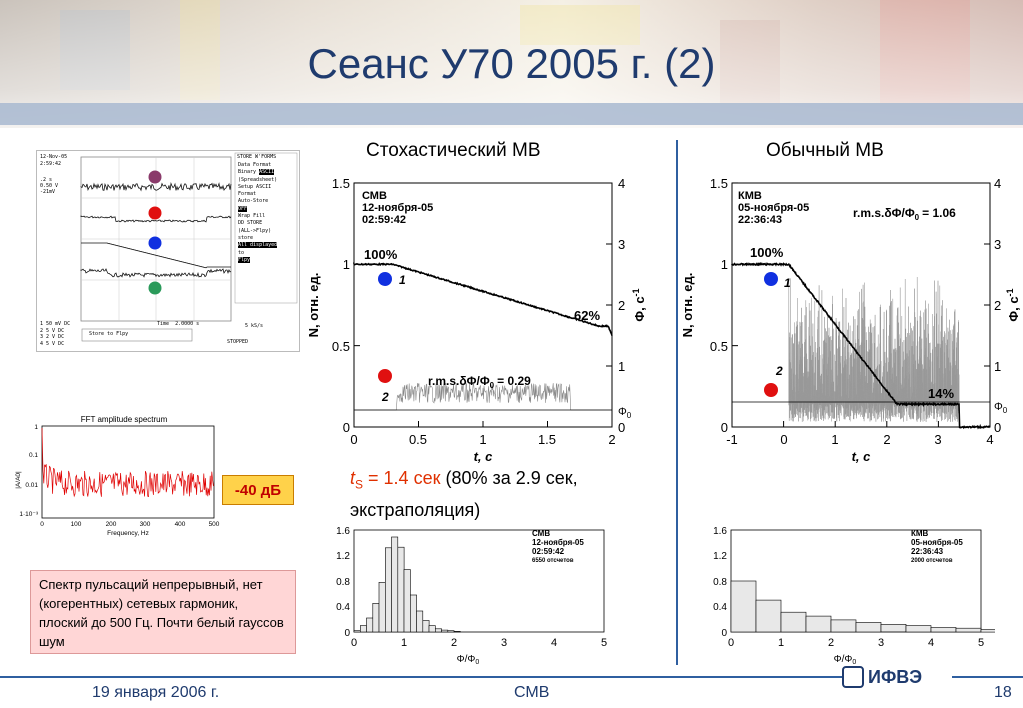  What do you see at coordinates (724, 427) in the screenshot?
I see `right-ytick: 0` at bounding box center [724, 427].